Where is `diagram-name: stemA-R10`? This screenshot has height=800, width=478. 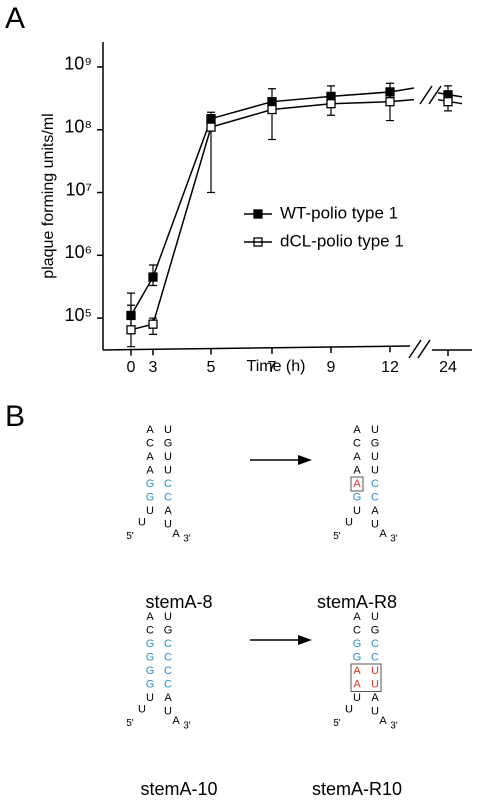
diagram-name: stemA-R10 is located at coordinates (357, 789).